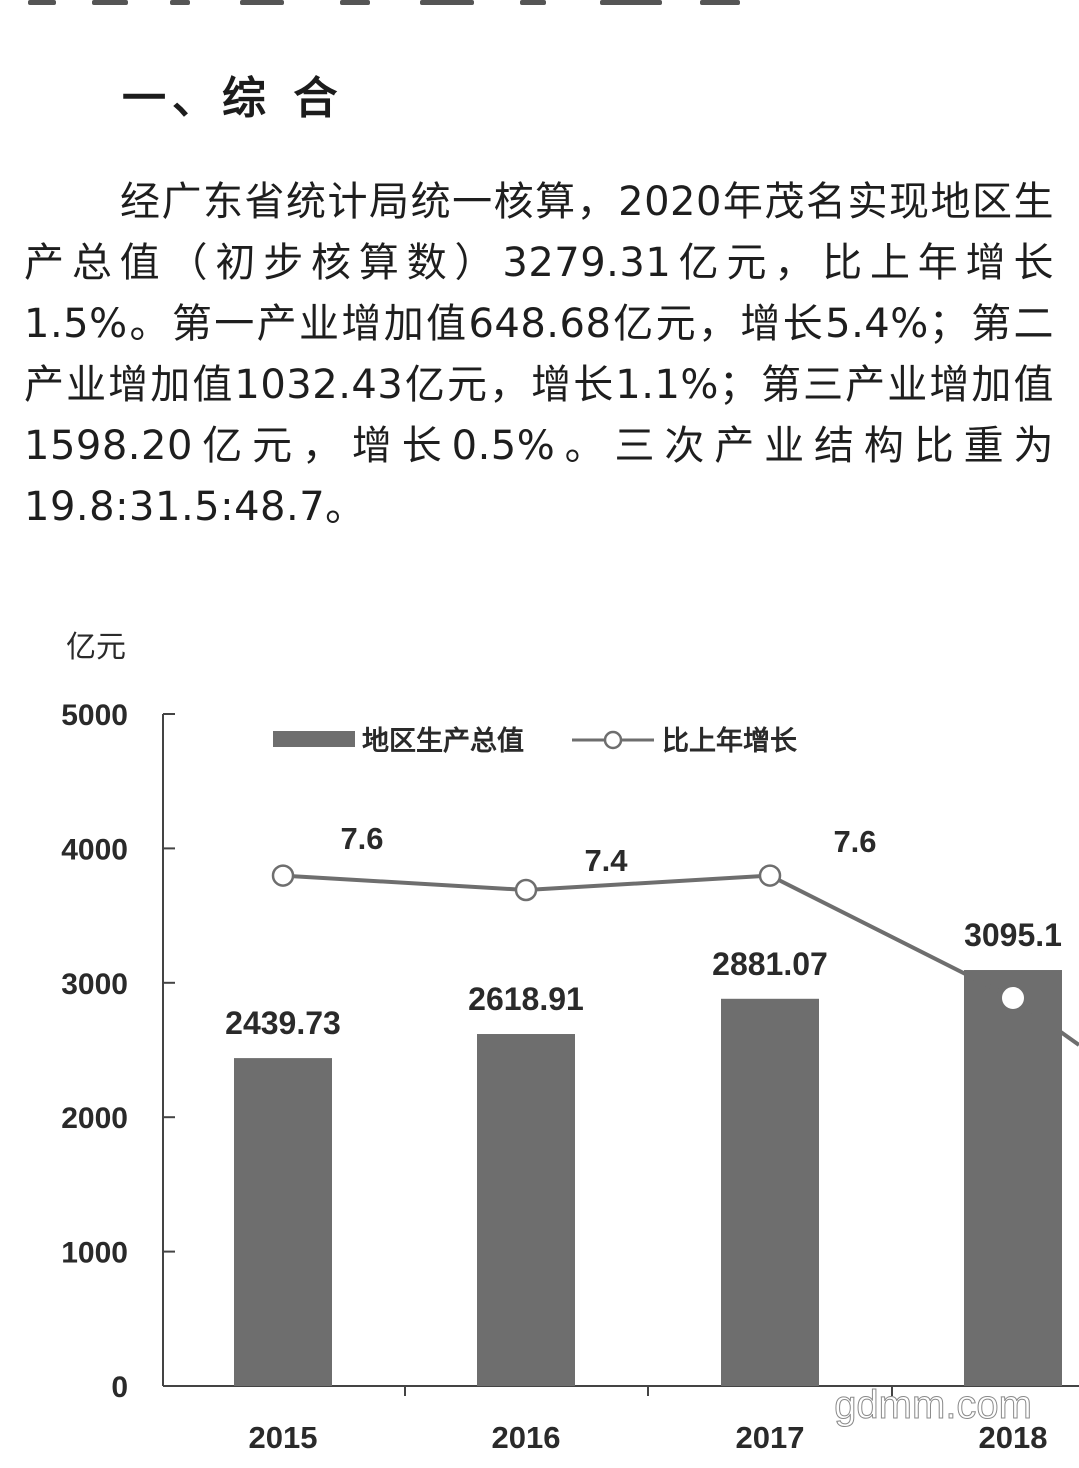  What do you see at coordinates (526, 999) in the screenshot?
I see `bar-value-label: 2618.91` at bounding box center [526, 999].